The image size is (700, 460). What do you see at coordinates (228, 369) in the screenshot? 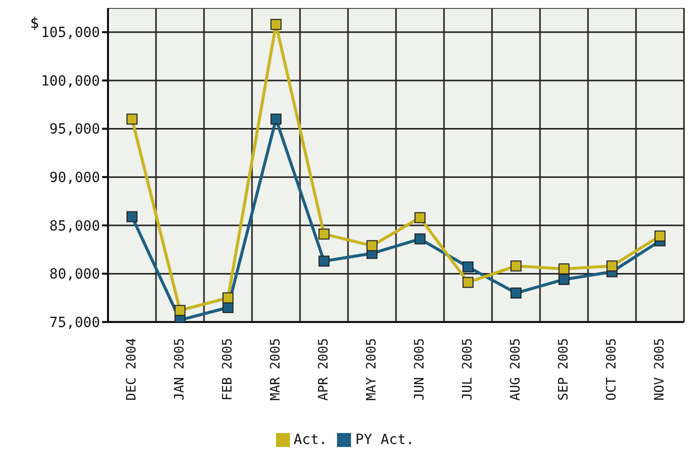
I see `x-tick-label: FEB 2005` at bounding box center [228, 369].